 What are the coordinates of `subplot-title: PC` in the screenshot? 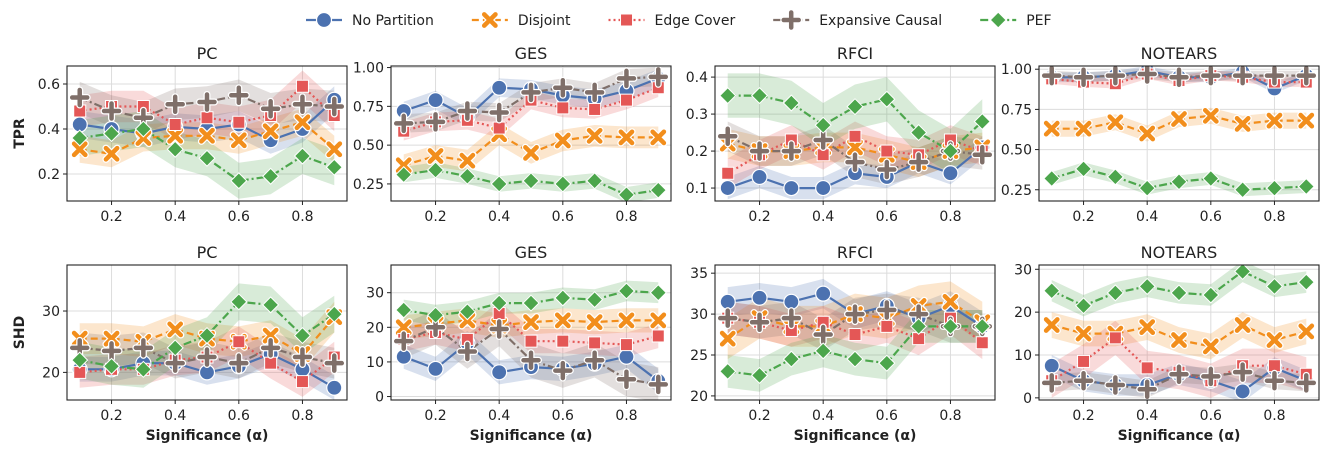 It's located at (207, 252).